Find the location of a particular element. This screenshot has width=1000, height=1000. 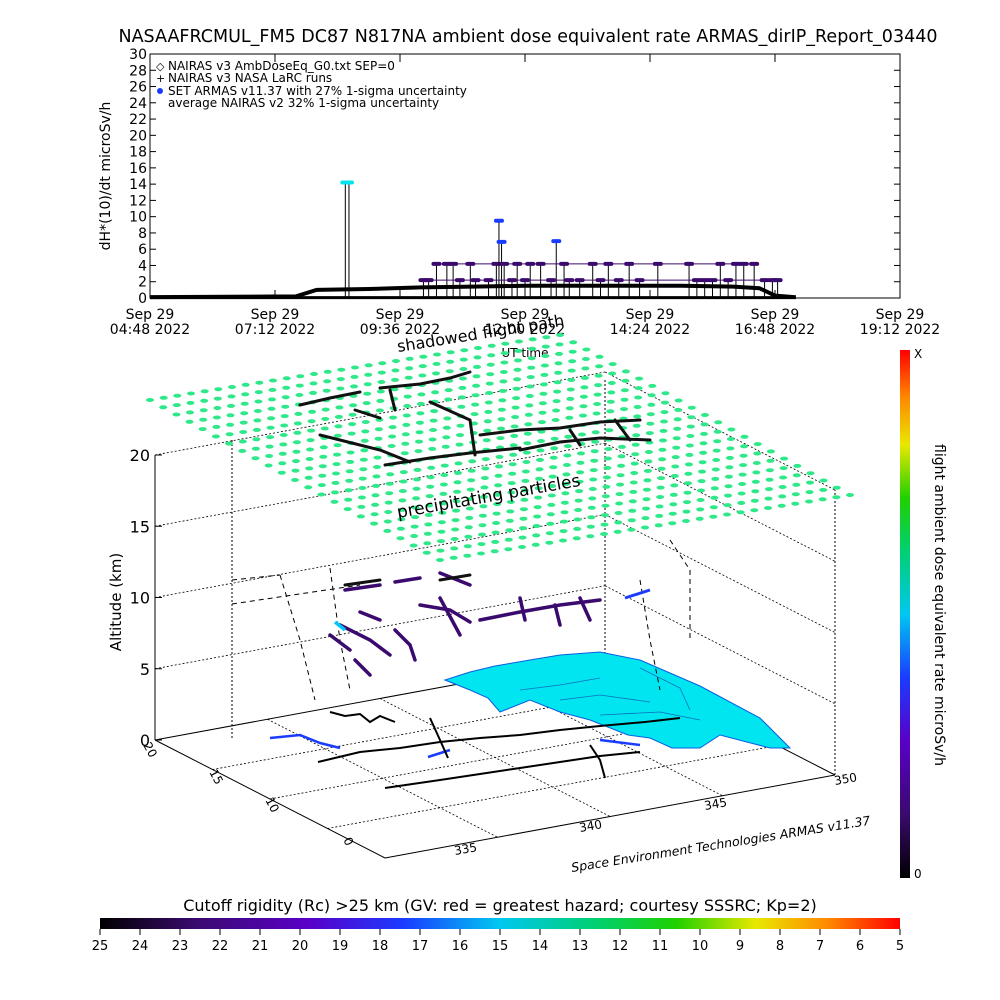

floor-grid-line-b is located at coordinates (382, 778).